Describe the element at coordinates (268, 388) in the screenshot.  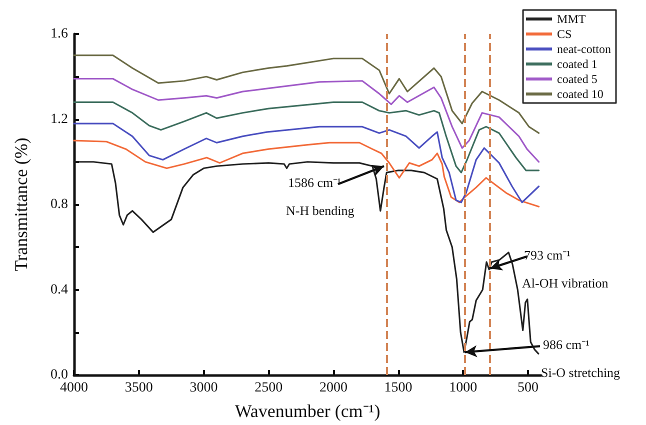
I see `x-tick-label: 2500` at that location.